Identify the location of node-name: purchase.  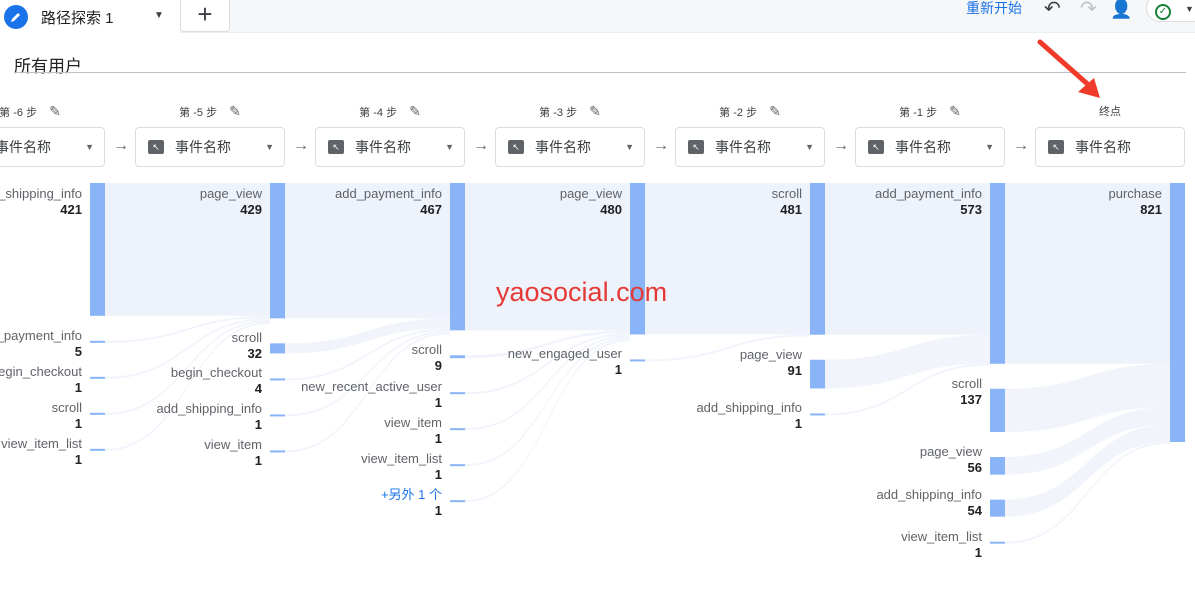
(1135, 193).